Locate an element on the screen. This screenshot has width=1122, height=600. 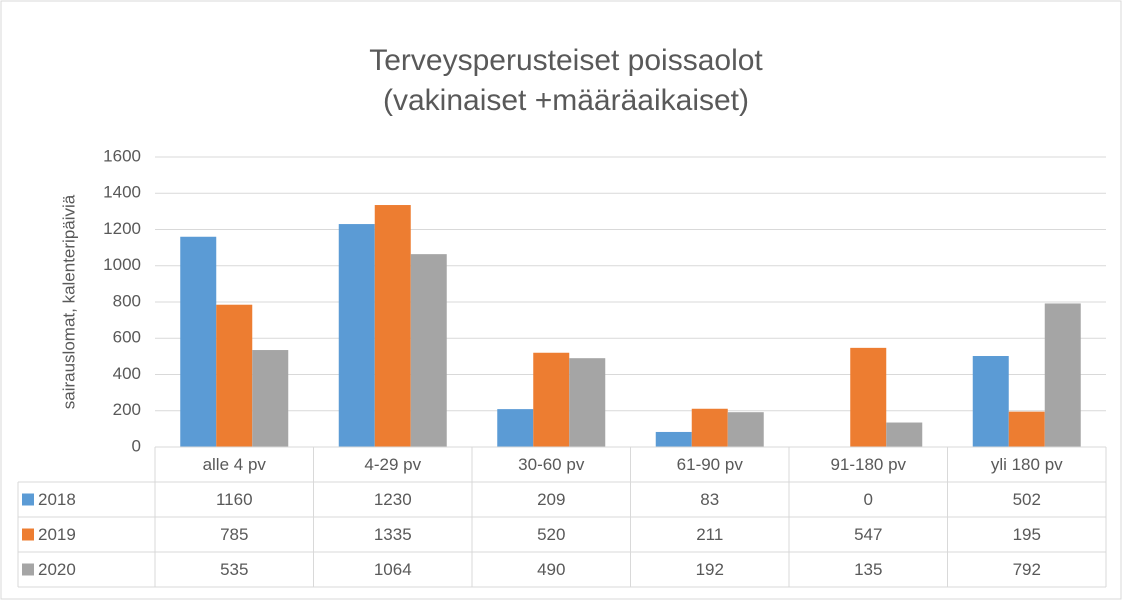
y-tick-label: 400 is located at coordinates (127, 373).